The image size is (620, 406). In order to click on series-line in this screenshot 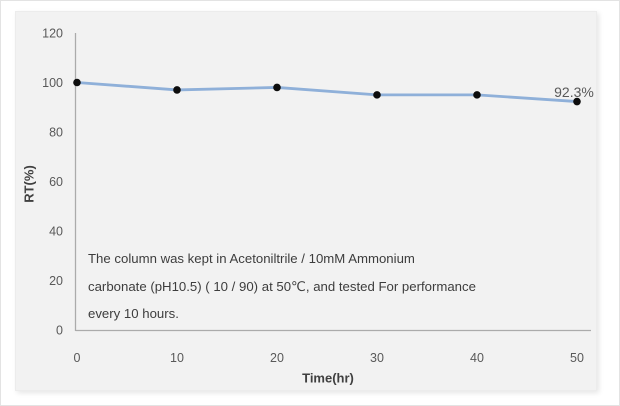, I will do `click(327, 92)`.